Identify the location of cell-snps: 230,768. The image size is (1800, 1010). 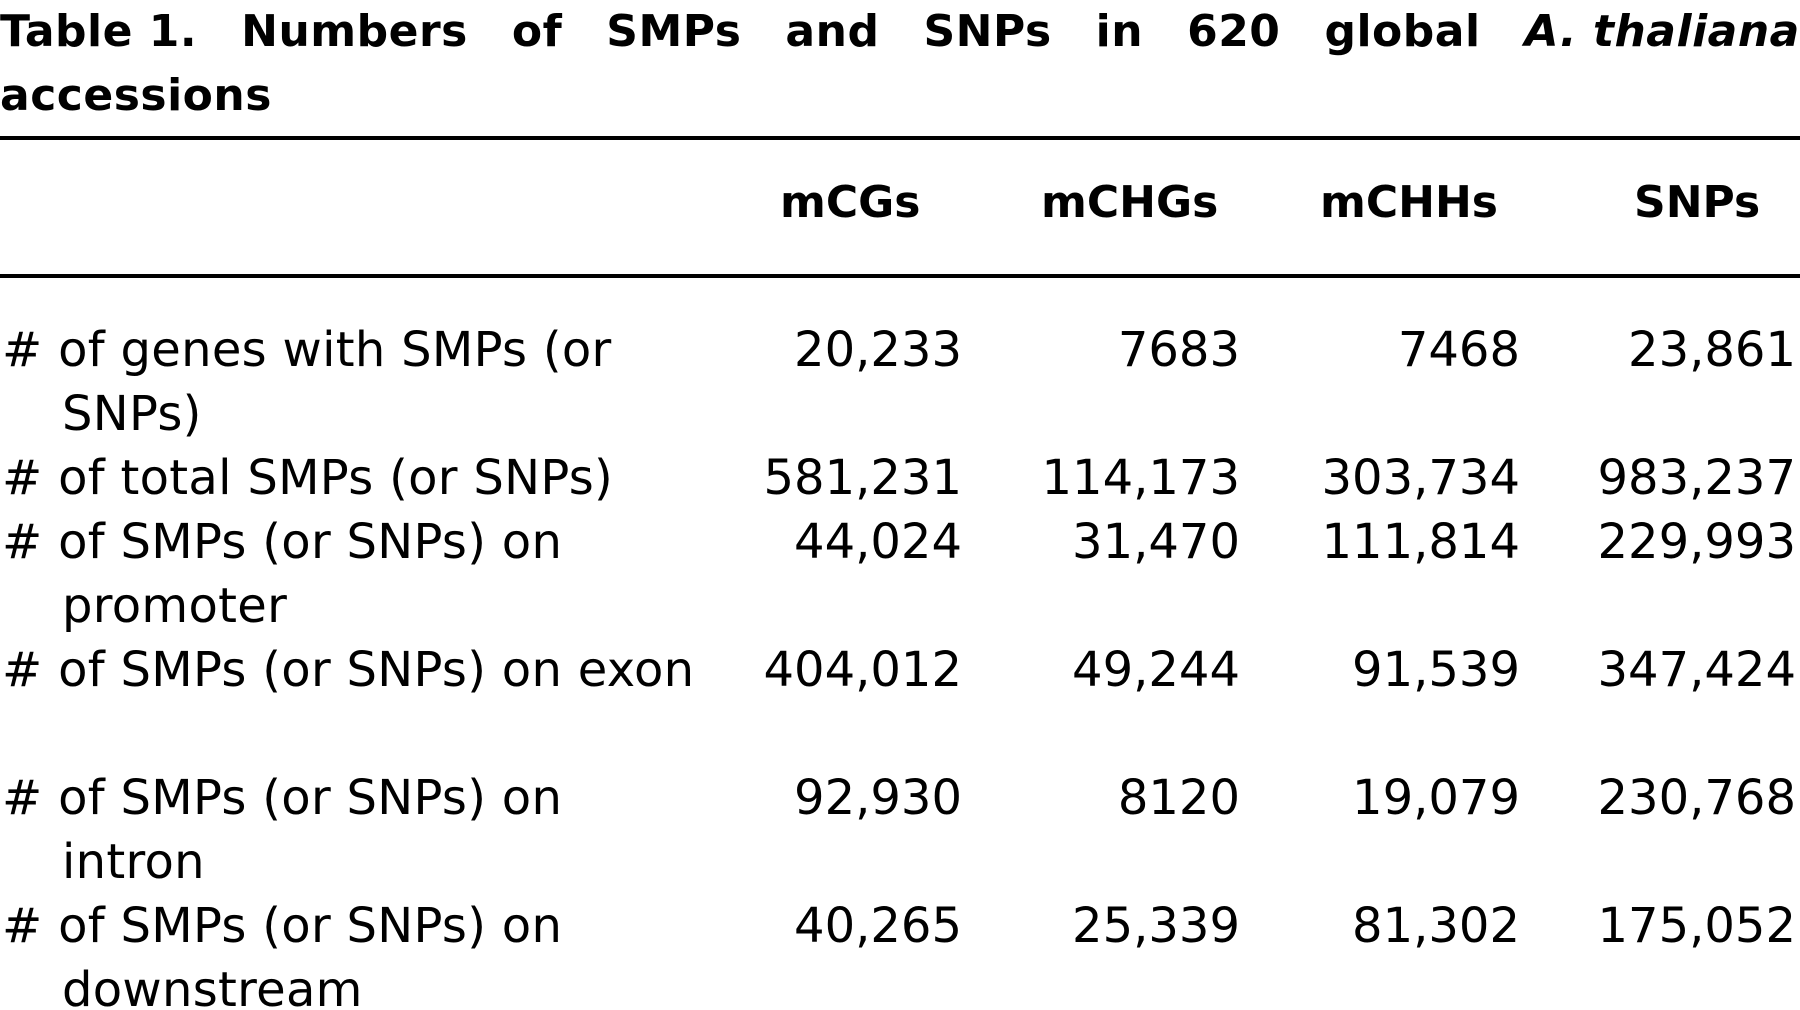
(1697, 798).